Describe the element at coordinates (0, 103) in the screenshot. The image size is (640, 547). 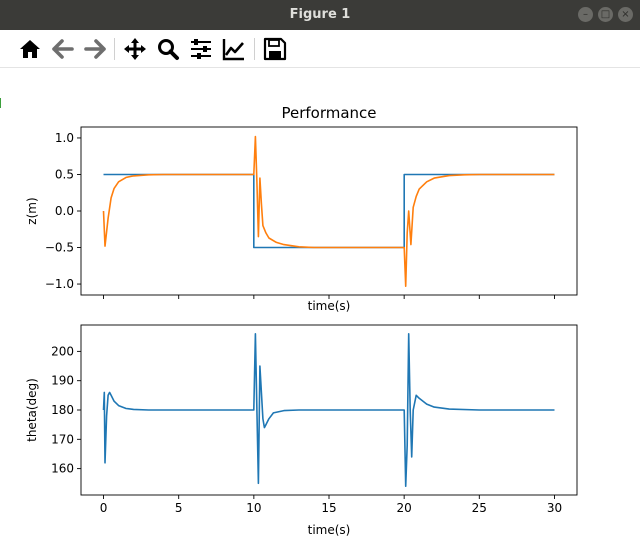
I see `left-edge-marker` at that location.